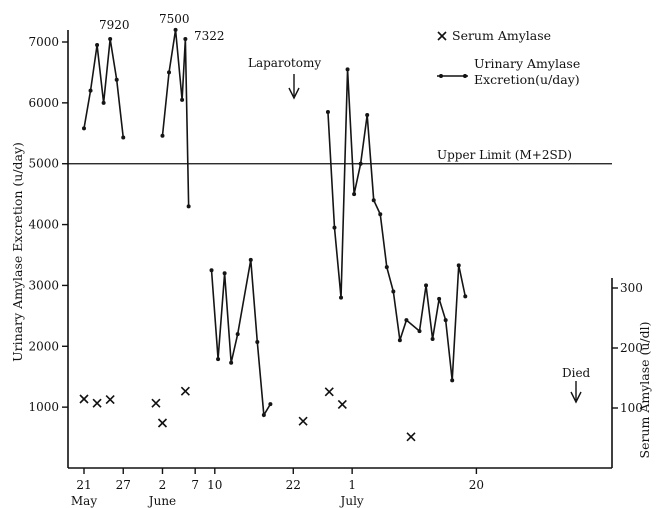  I want to click on peak-label-7920: 7920, so click(114, 25).